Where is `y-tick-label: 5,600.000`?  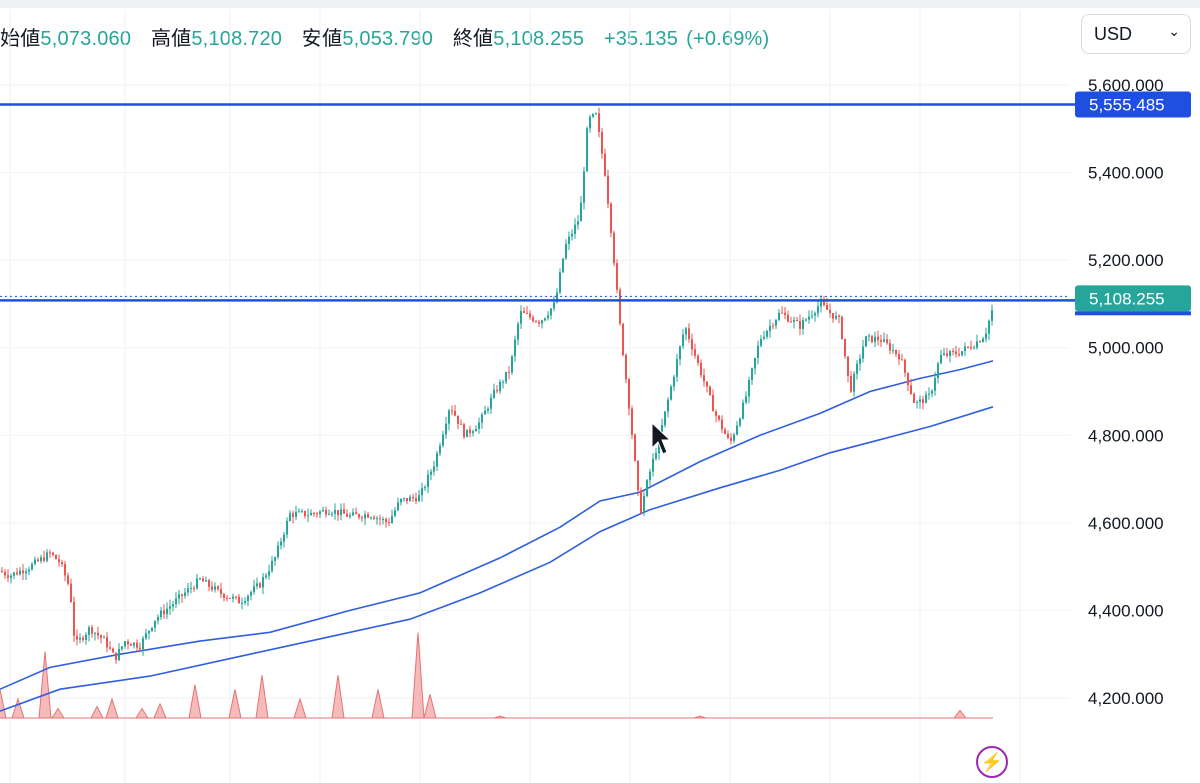
y-tick-label: 5,600.000 is located at coordinates (1126, 85).